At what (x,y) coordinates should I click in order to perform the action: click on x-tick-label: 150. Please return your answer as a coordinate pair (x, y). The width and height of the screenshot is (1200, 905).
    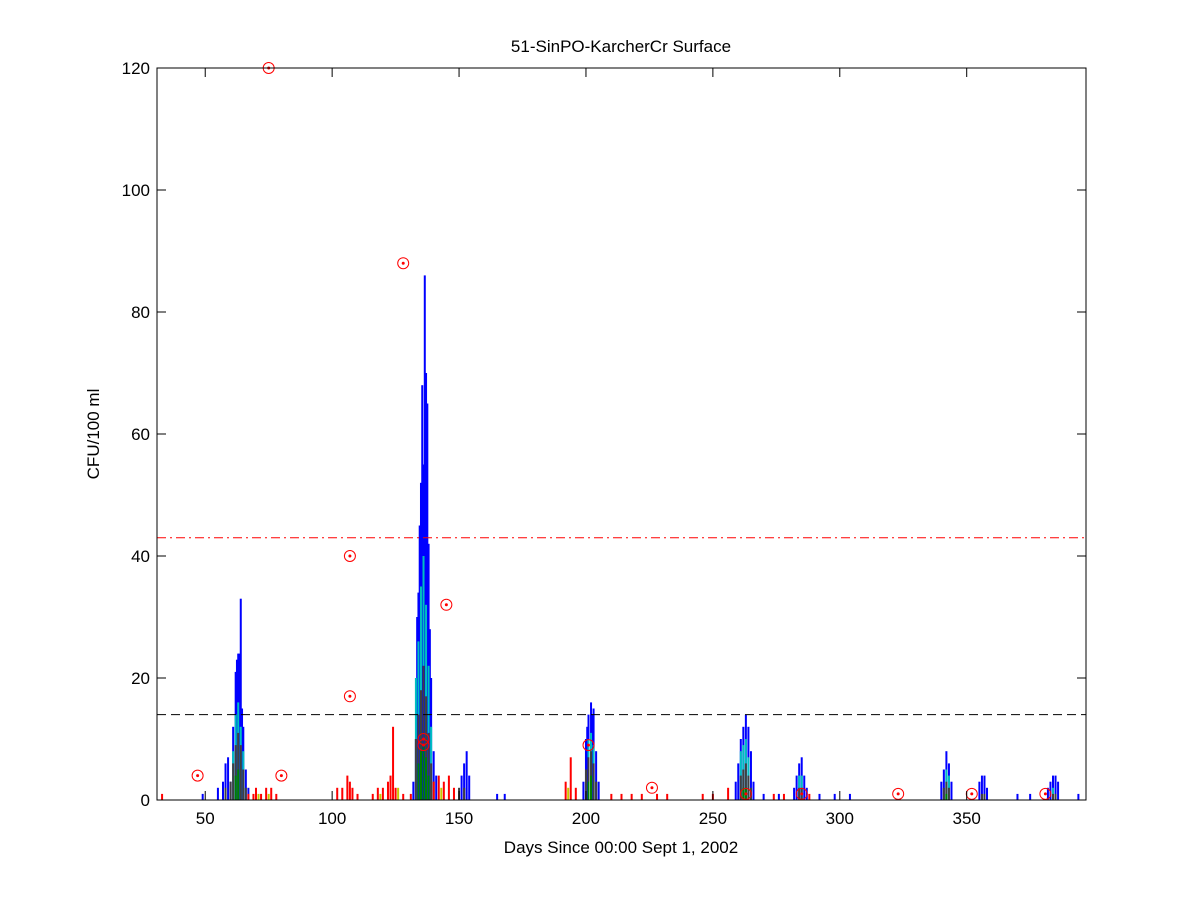
    Looking at the image, I should click on (459, 818).